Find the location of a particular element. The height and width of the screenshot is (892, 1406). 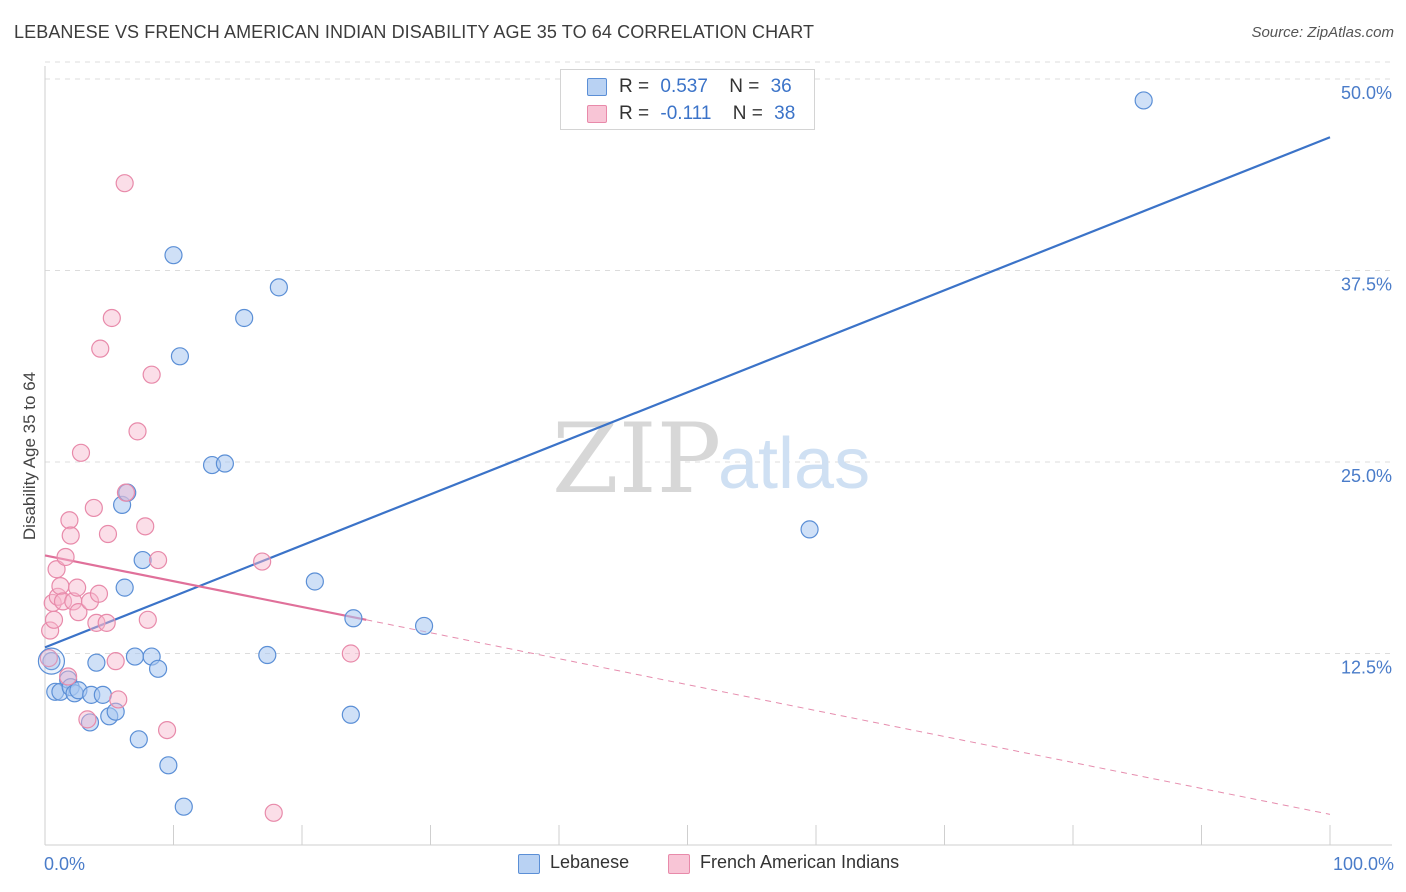

x-tick-label-max: 100.0% is located at coordinates (1363, 864).